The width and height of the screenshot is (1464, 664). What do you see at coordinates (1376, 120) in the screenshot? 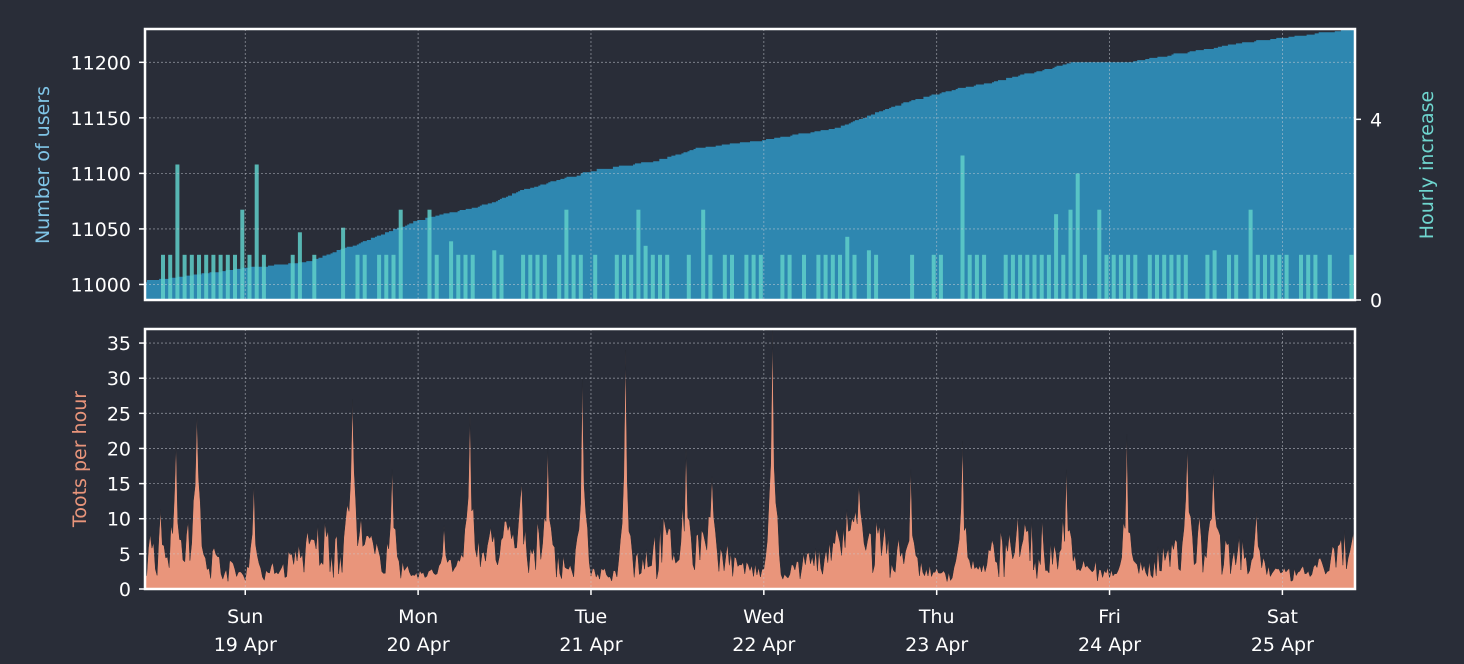
I see `hourly-y-tick-label: 4` at bounding box center [1376, 120].